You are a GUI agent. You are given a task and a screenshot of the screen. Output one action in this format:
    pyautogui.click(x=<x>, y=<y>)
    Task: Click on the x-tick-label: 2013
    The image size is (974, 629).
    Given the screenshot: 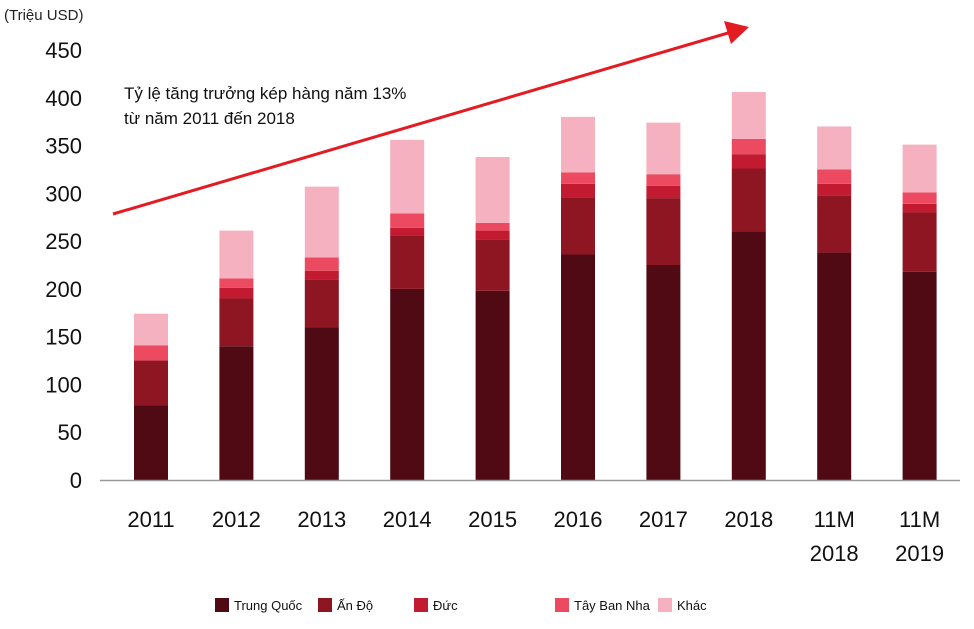 What is the action you would take?
    pyautogui.click(x=321, y=519)
    